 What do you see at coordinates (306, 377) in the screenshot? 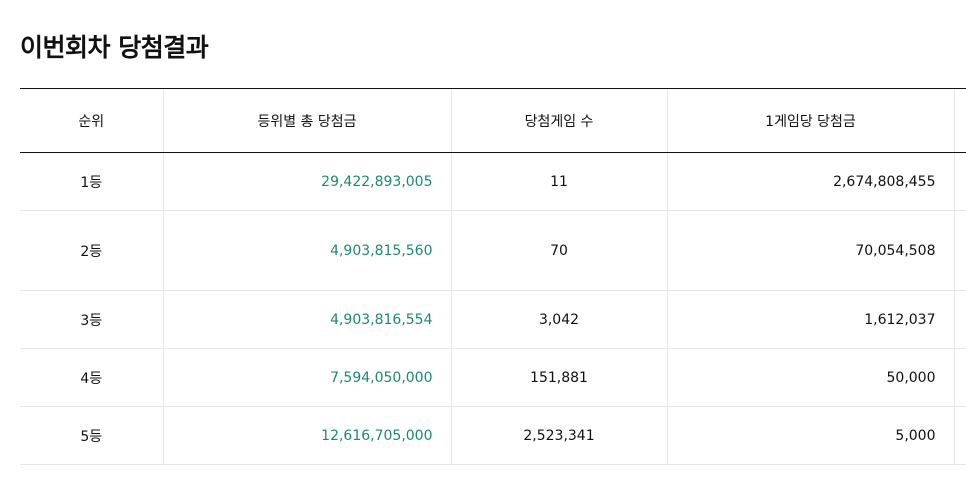
I see `total-prize-cell: 7,594,050,000` at bounding box center [306, 377].